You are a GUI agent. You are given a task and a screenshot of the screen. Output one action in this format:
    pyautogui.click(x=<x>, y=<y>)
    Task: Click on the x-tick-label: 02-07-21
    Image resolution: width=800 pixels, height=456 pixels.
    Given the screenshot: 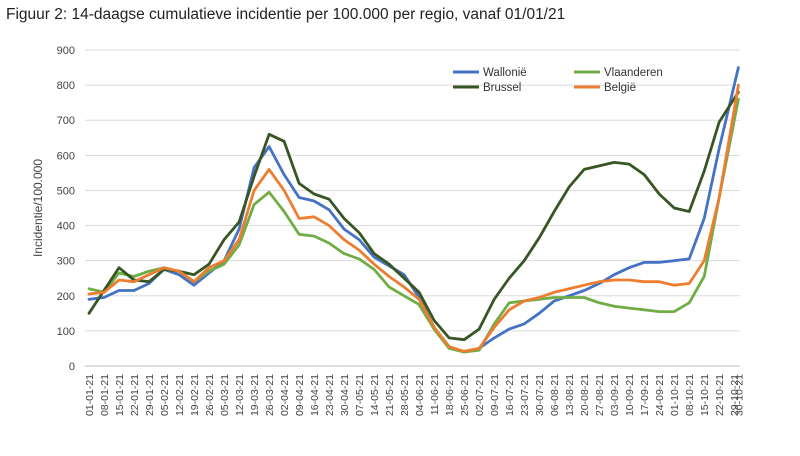 What is the action you would take?
    pyautogui.click(x=480, y=395)
    